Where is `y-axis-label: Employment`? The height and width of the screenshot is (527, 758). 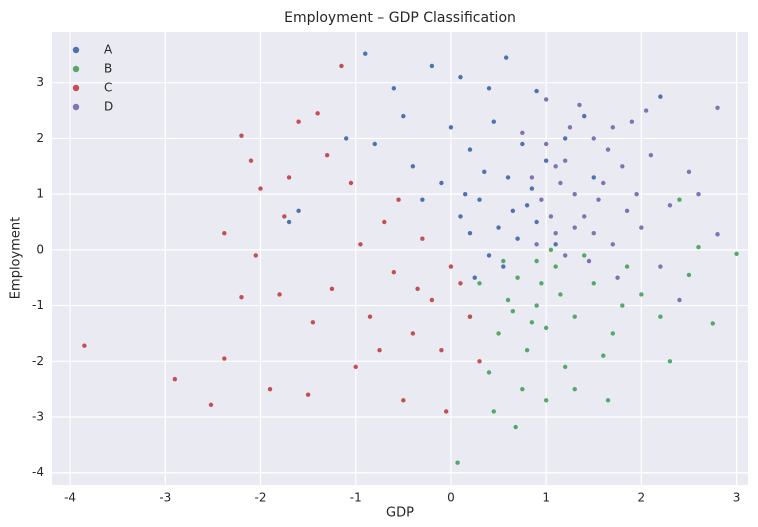
y-axis-label: Employment is located at coordinates (16, 258).